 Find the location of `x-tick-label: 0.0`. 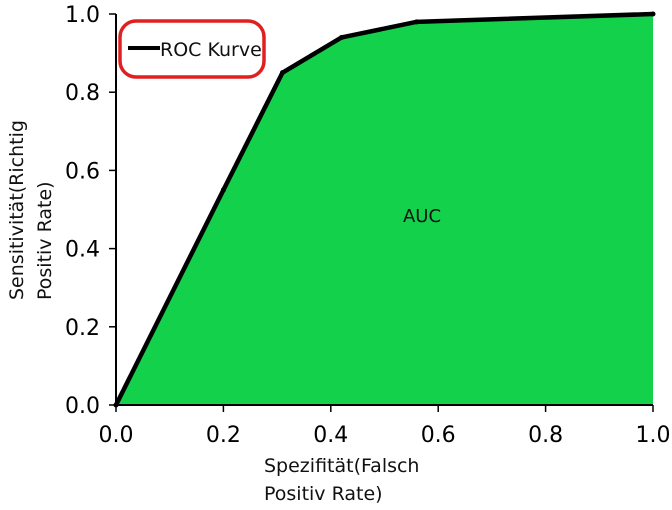

x-tick-label: 0.0 is located at coordinates (116, 435).